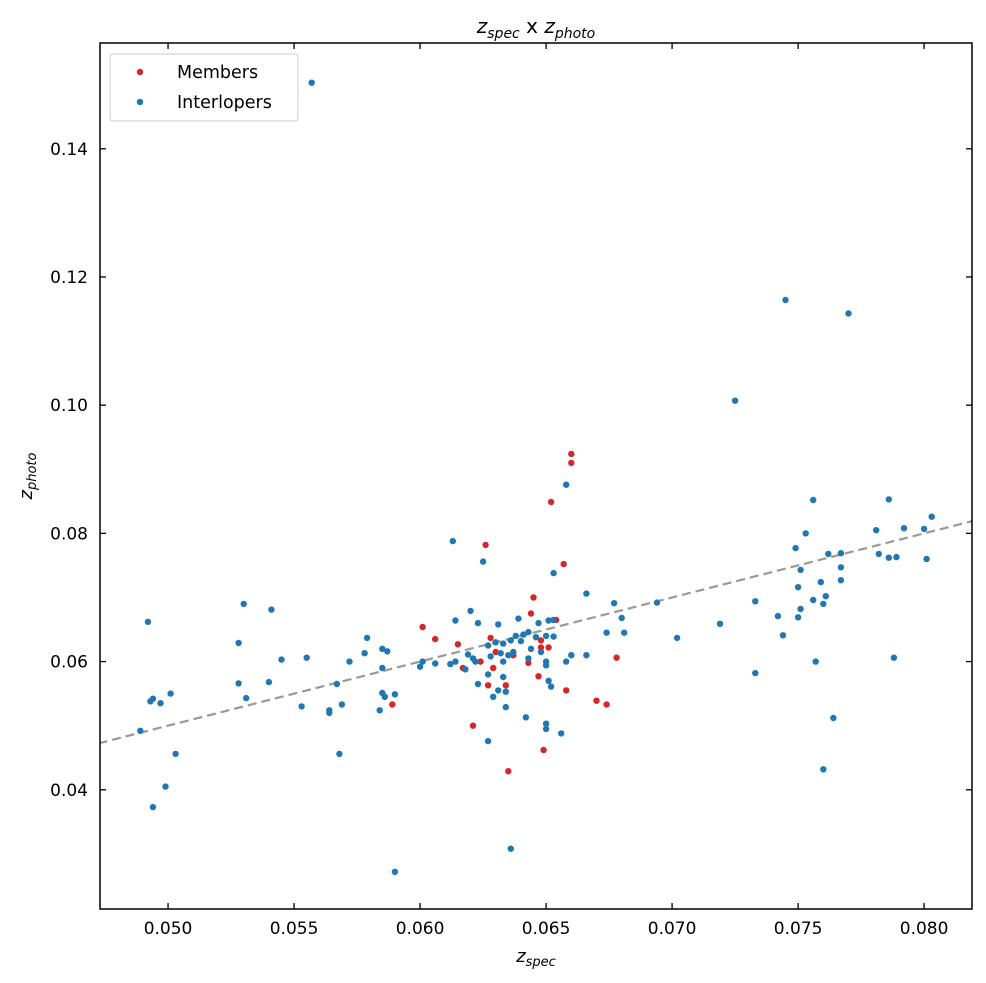 The width and height of the screenshot is (986, 983). Describe the element at coordinates (140, 102) in the screenshot. I see `legend-marker-interlopers` at that location.